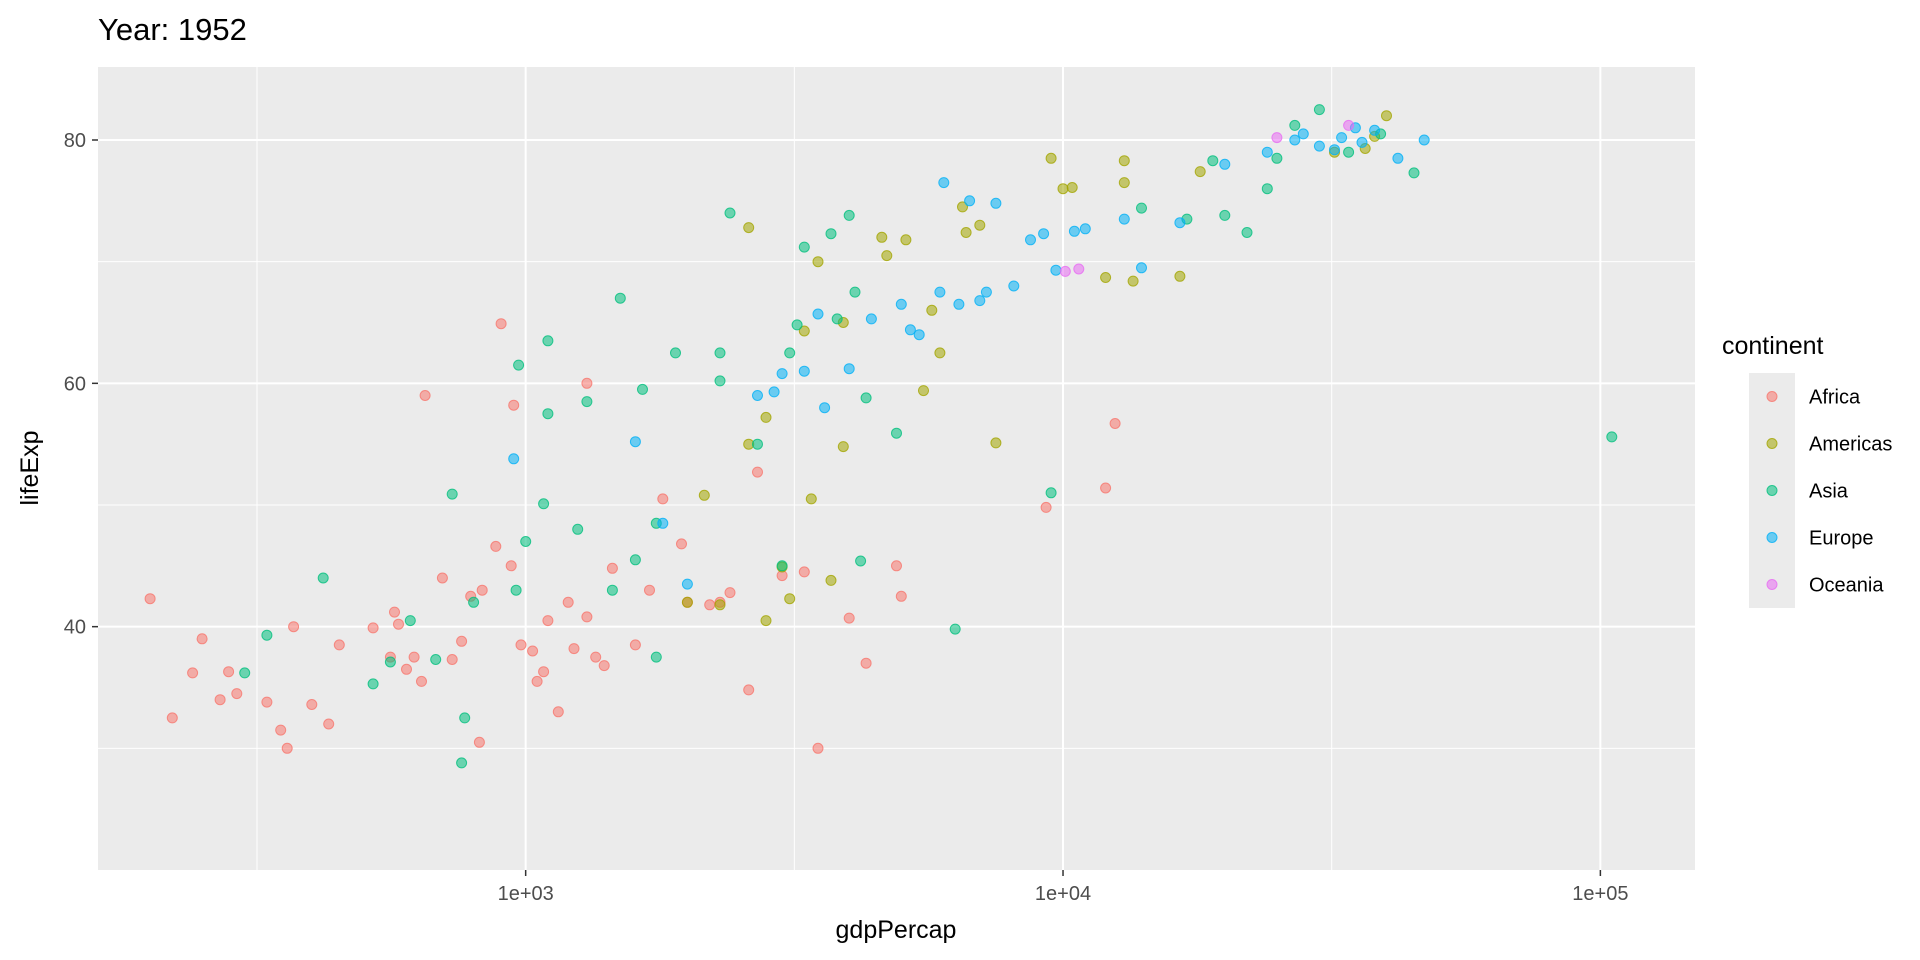  I want to click on y-axis: 40 60 80, so click(81, 384).